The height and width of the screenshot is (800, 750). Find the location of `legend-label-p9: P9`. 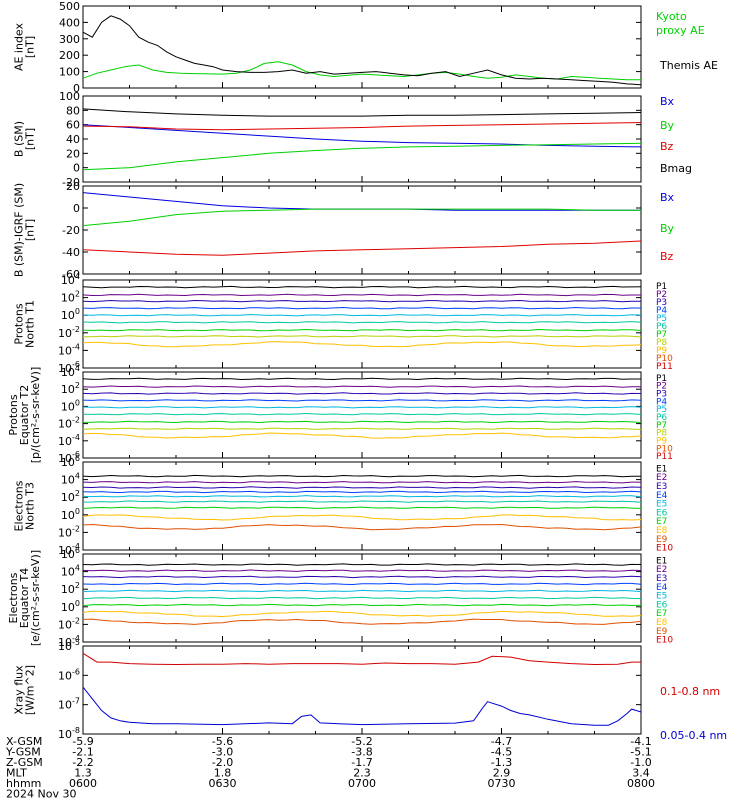

legend-label-p9: P9 is located at coordinates (661, 441).